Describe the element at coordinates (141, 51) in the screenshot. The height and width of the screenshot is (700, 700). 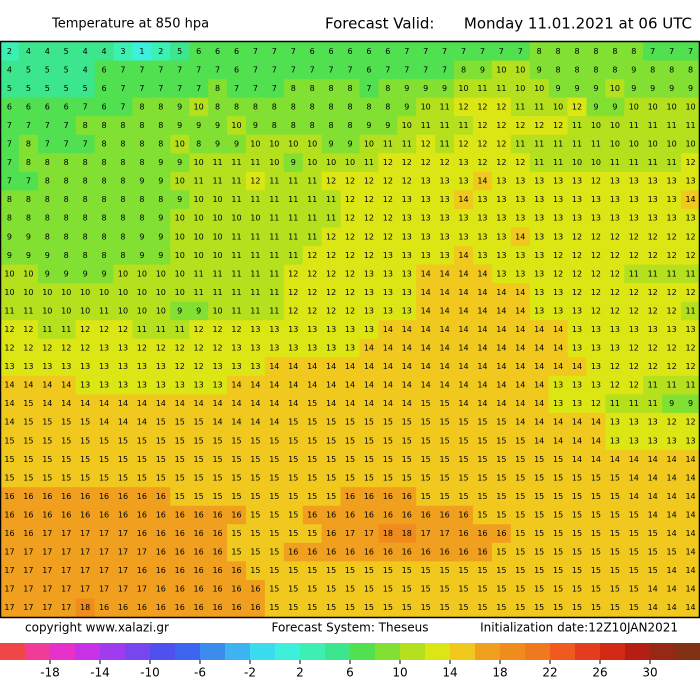
I see `temperature-value: 1` at that location.